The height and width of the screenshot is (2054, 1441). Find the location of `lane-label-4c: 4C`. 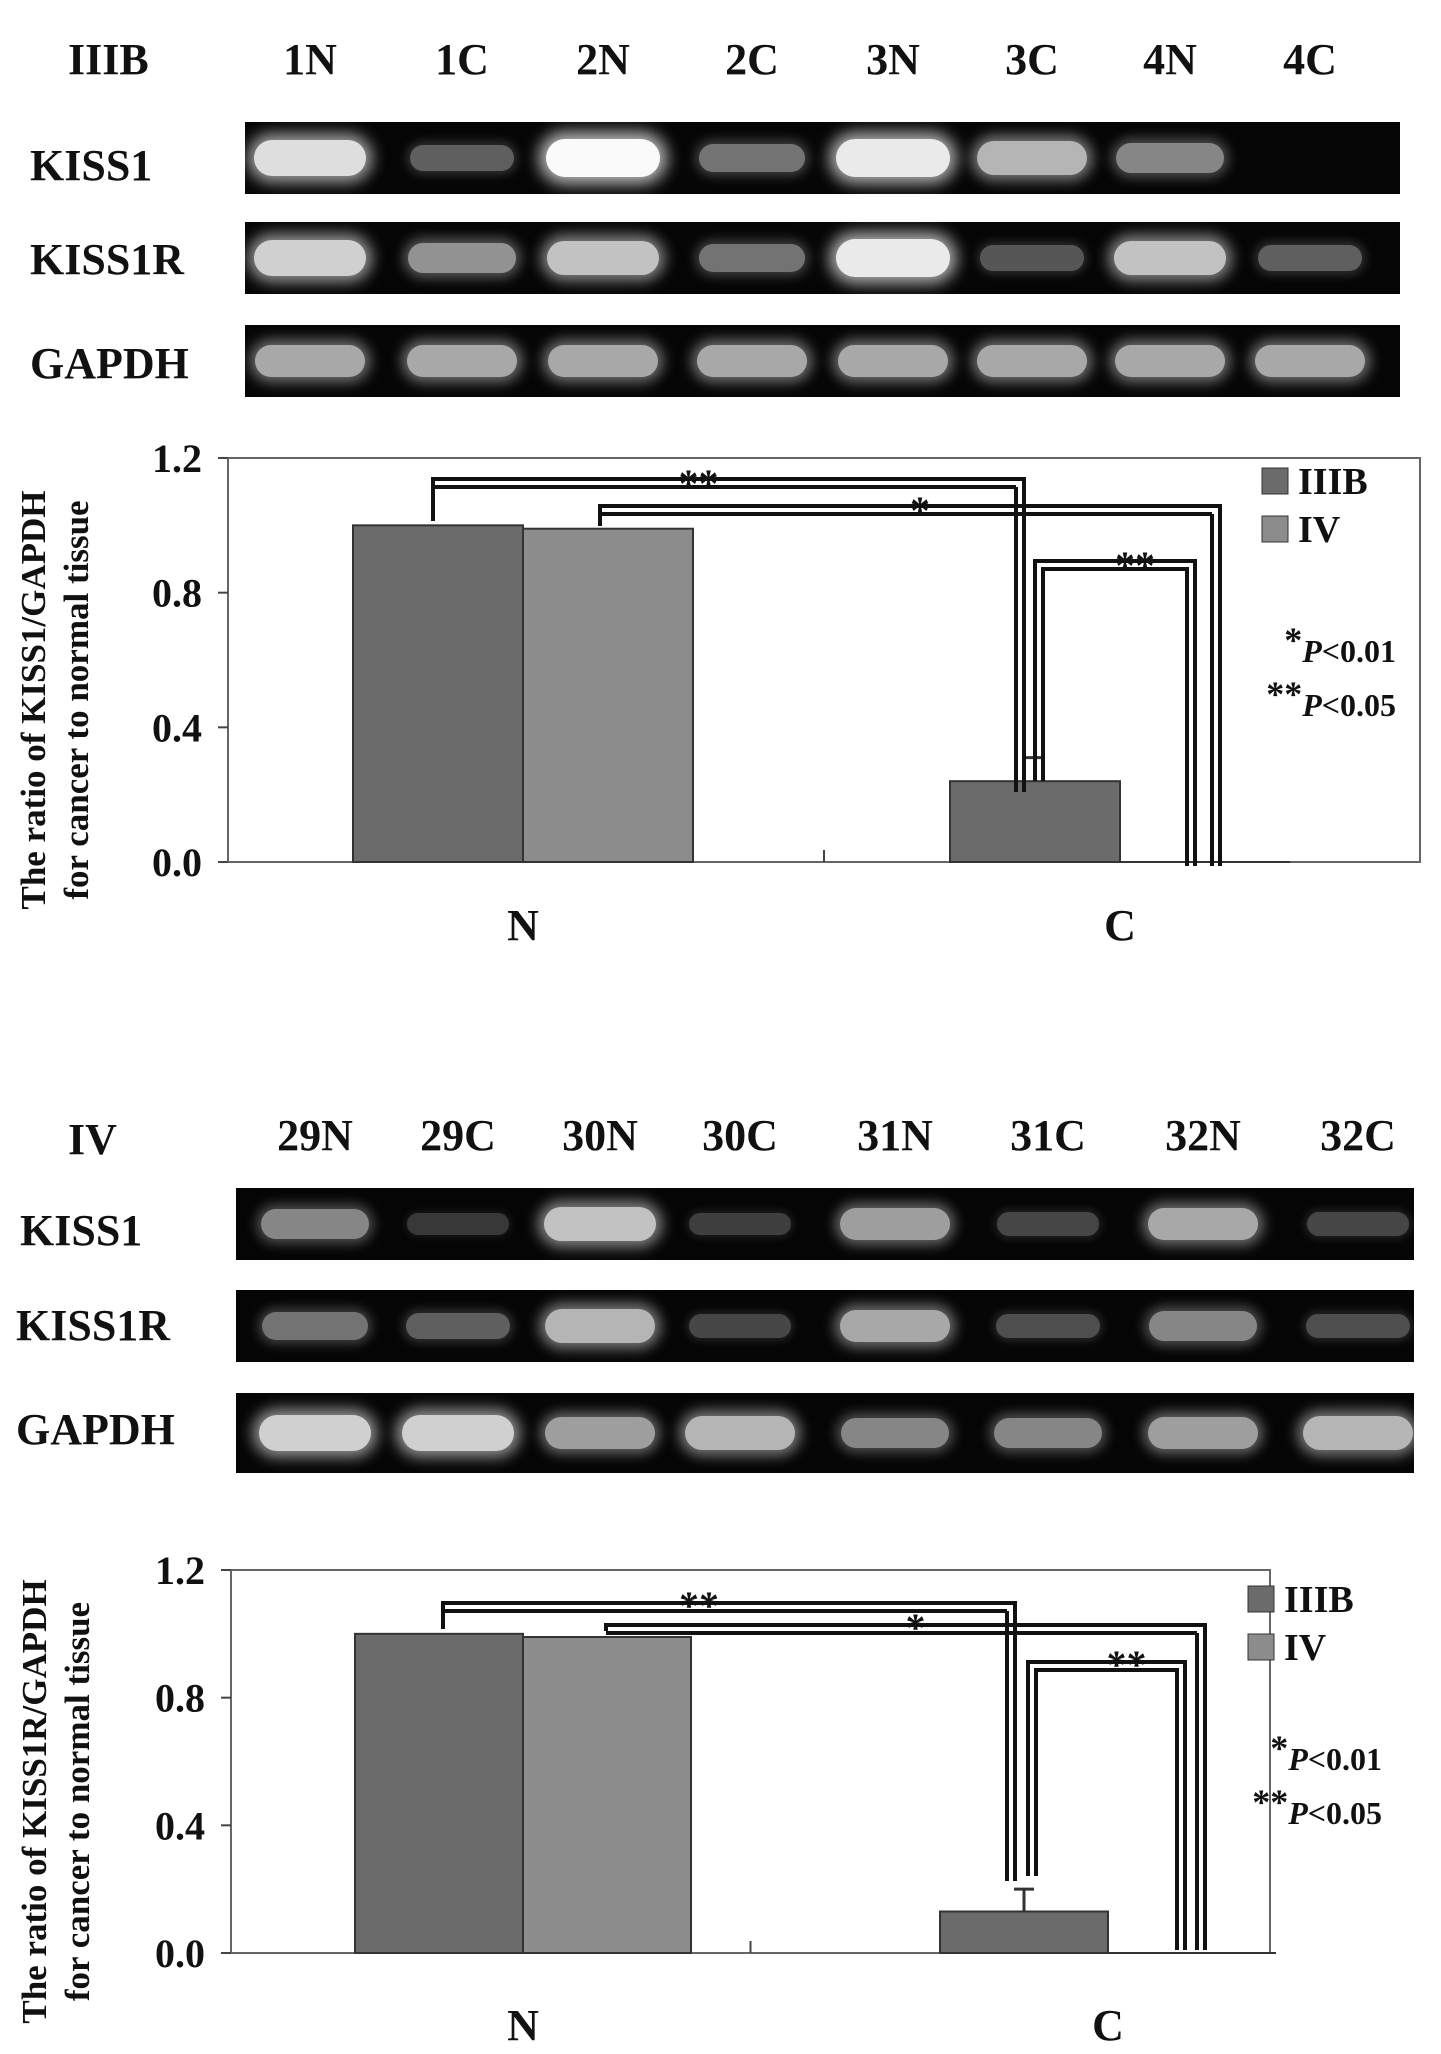

lane-label-4c: 4C is located at coordinates (1310, 59).